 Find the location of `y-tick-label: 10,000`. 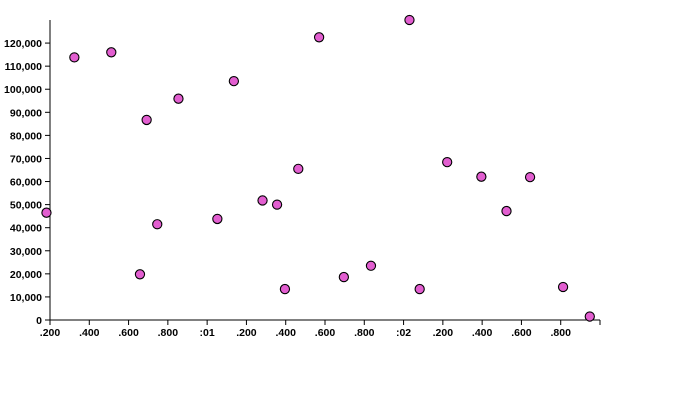

y-tick-label: 10,000 is located at coordinates (26, 298).